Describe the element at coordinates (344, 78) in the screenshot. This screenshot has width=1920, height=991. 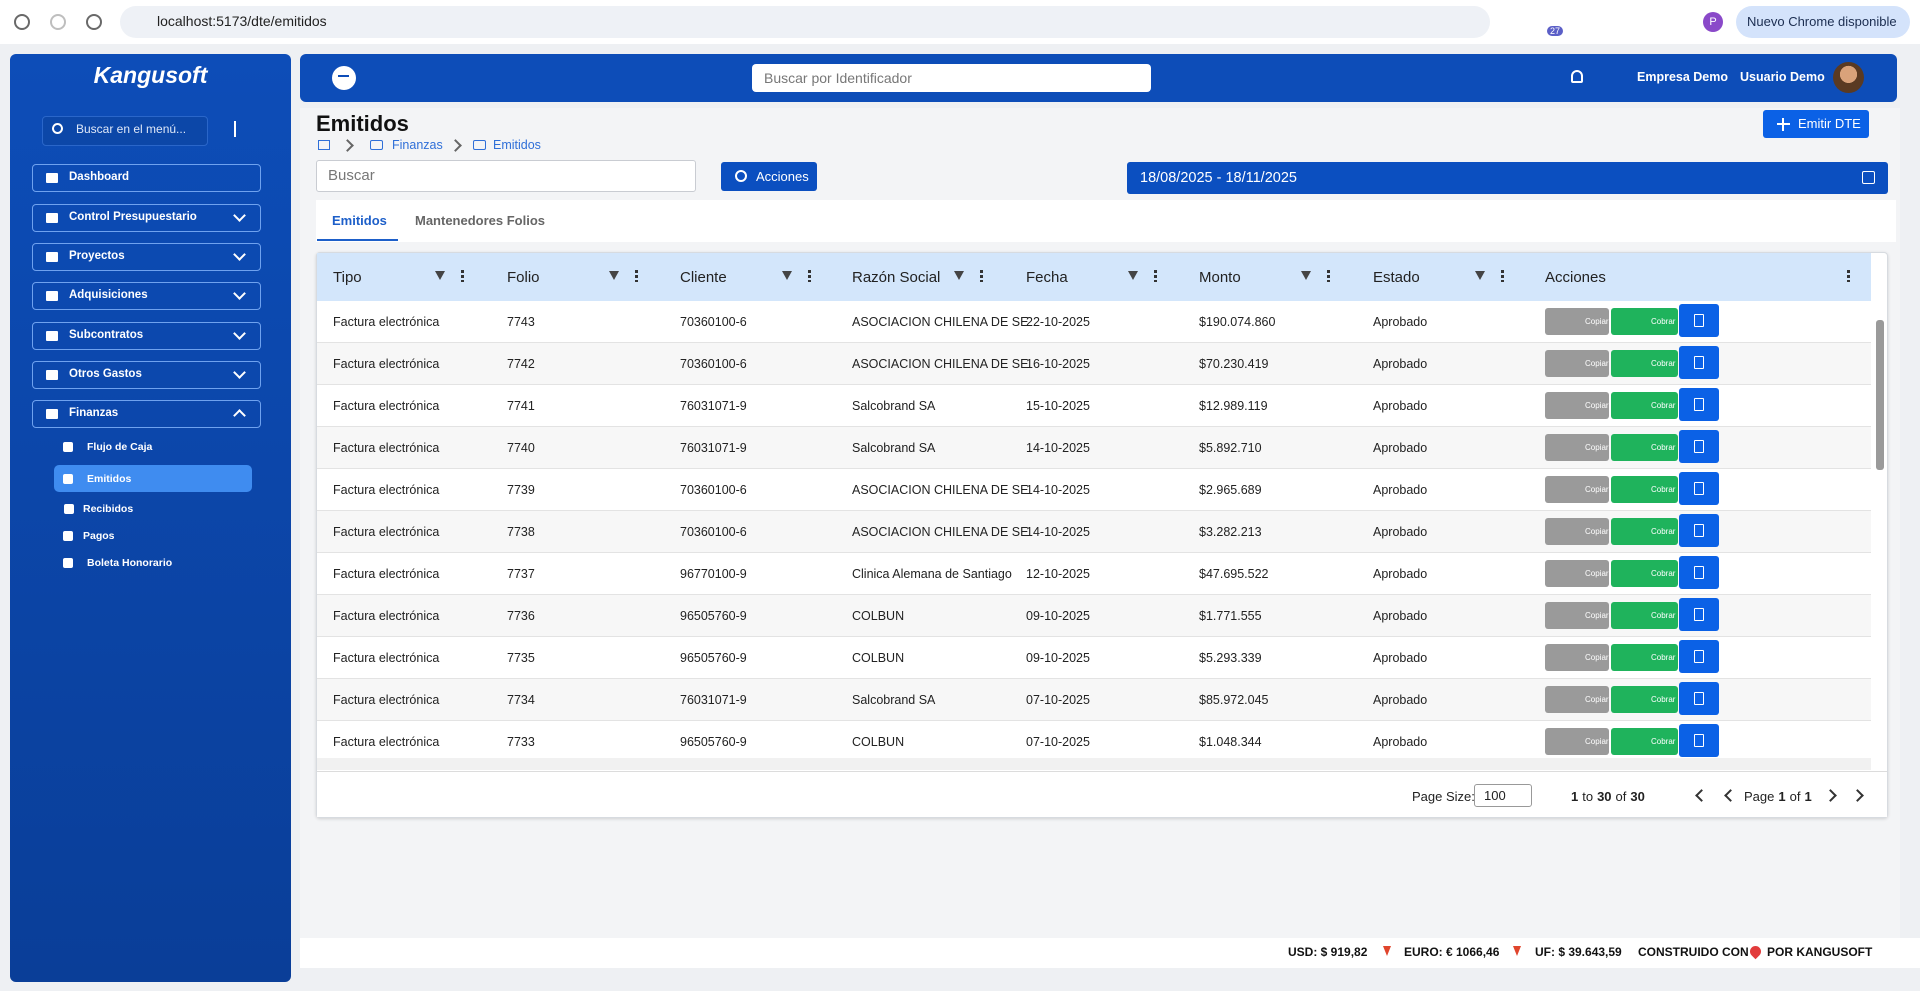
I see `back-button` at that location.